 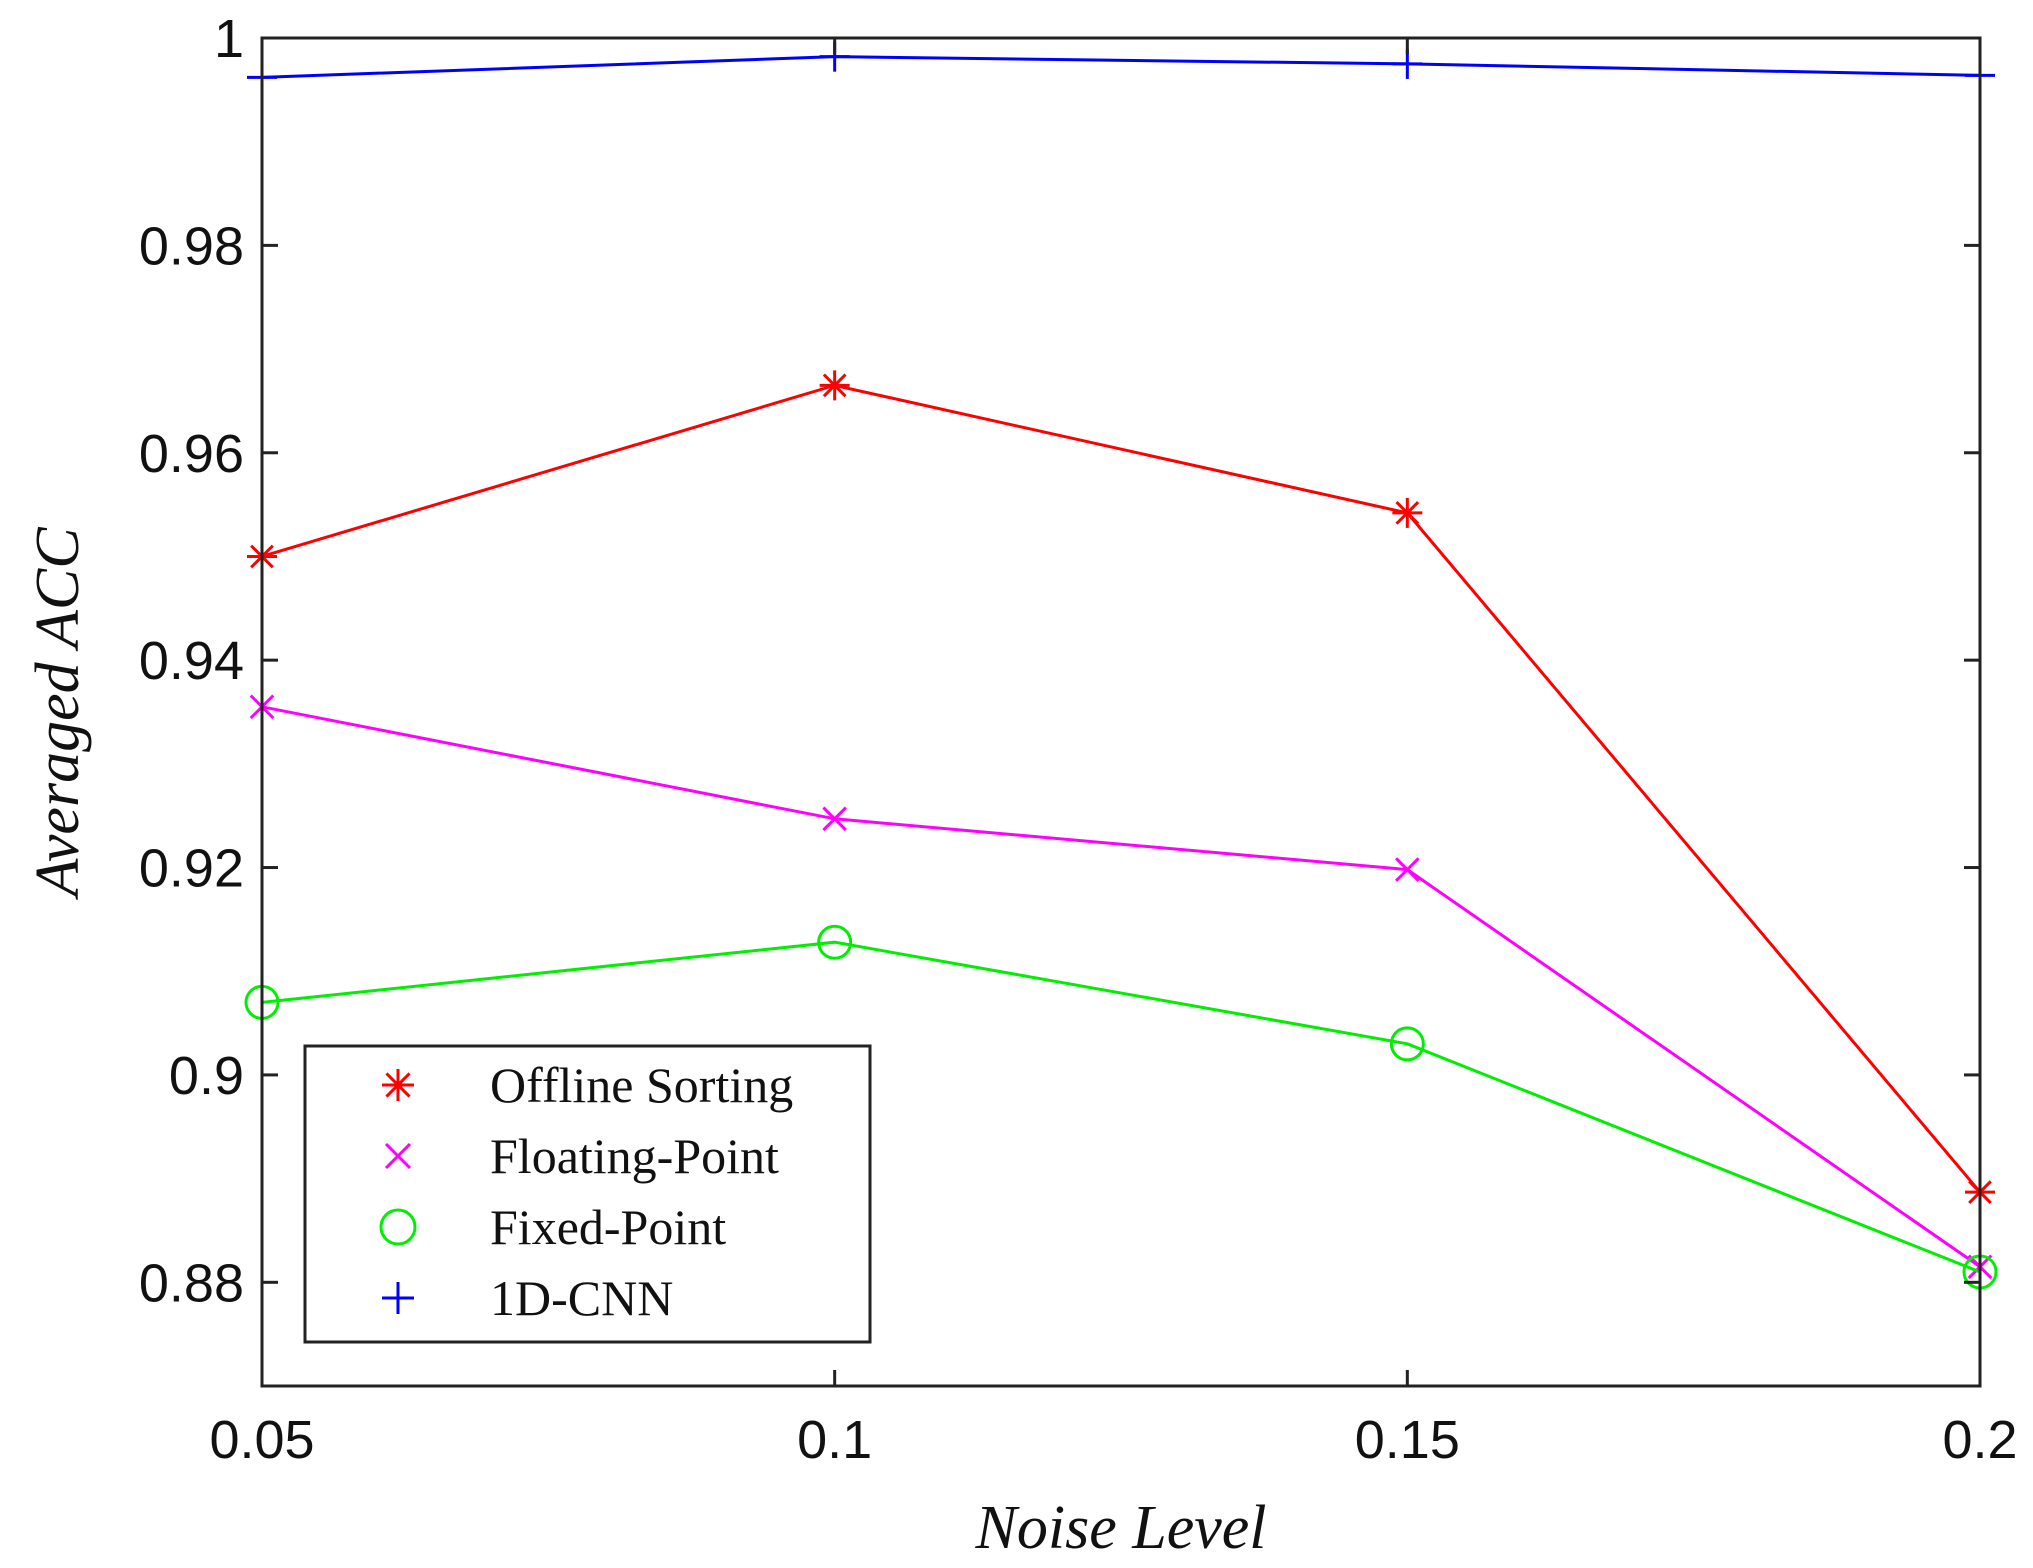 I want to click on y-tick-label: 0.94, so click(x=191, y=661).